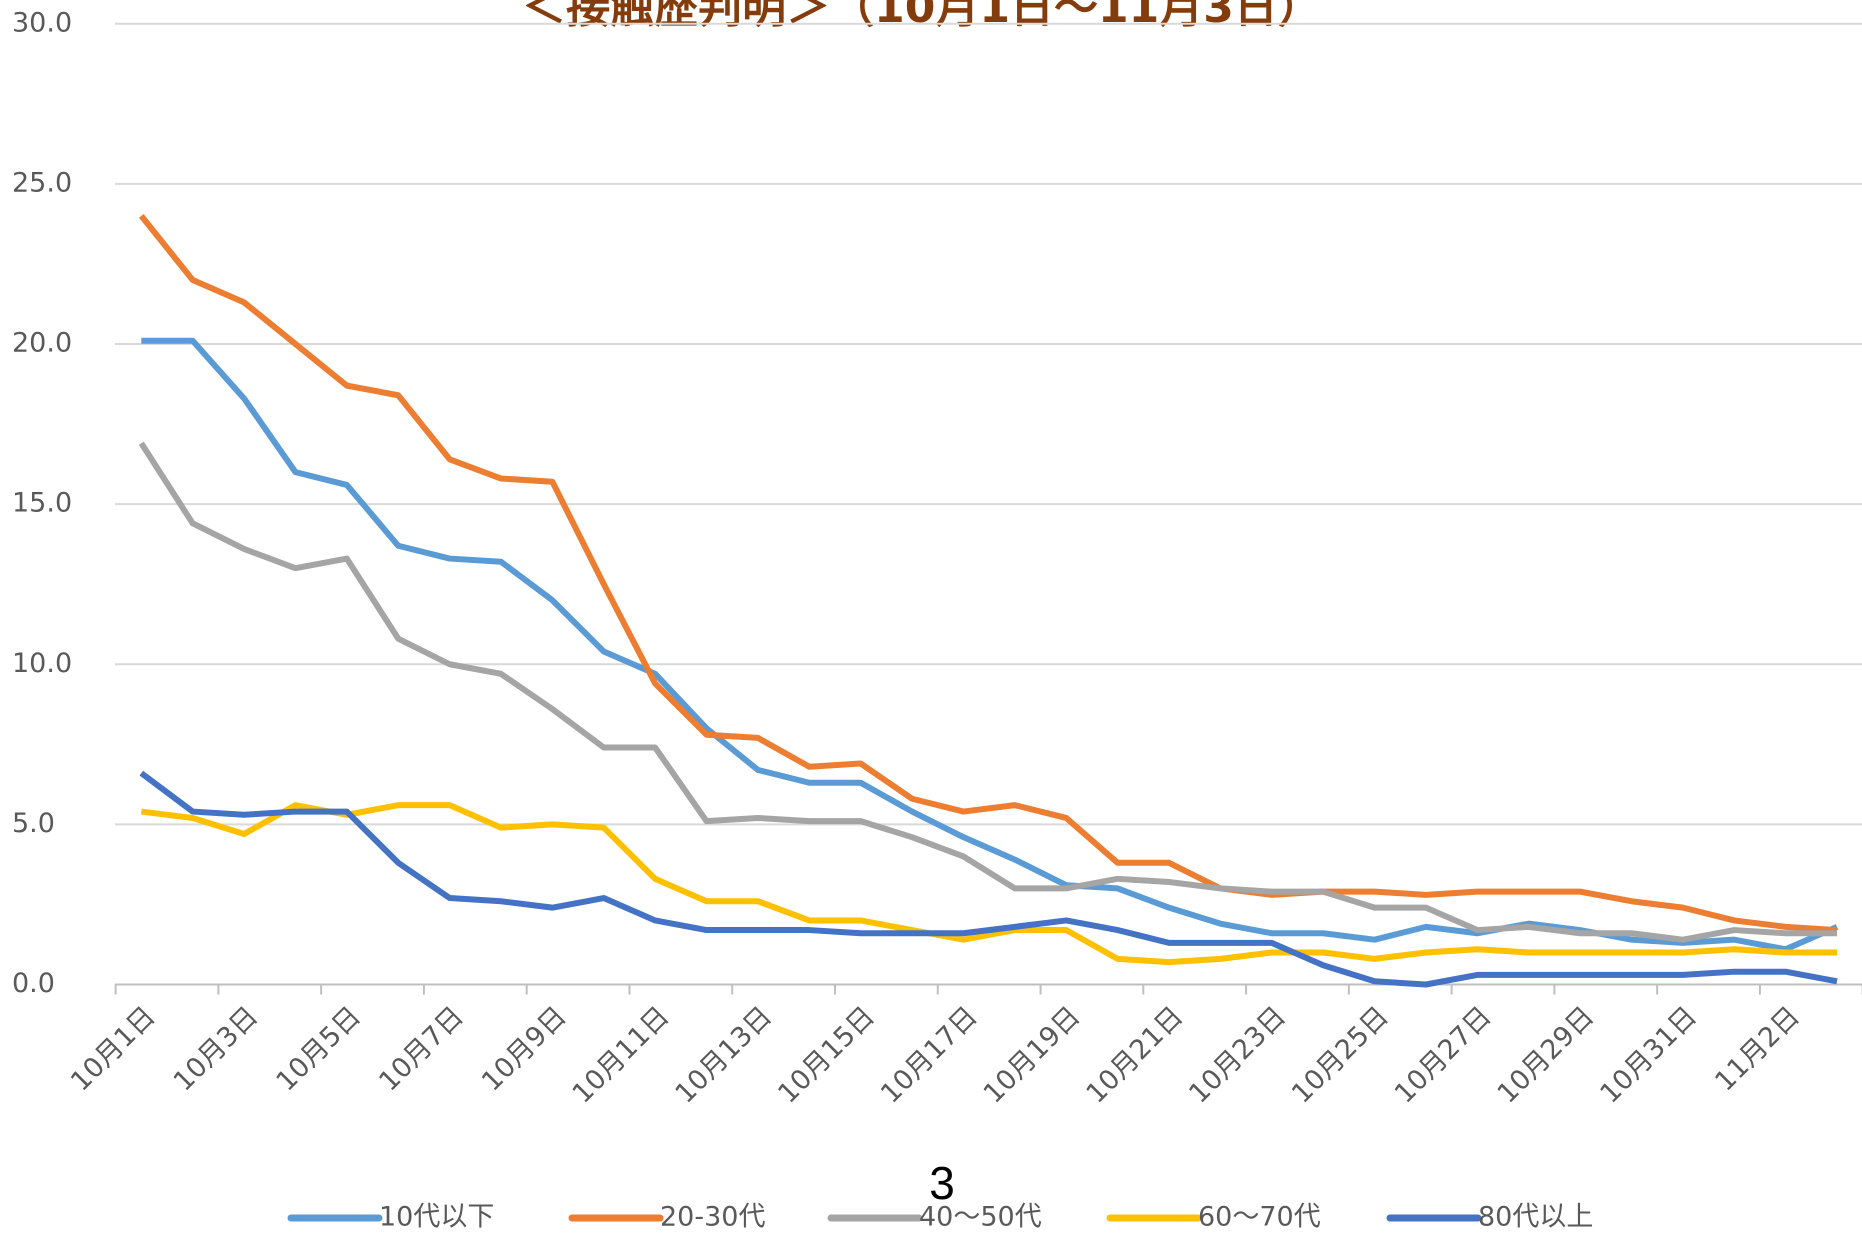 Image resolution: width=1862 pixels, height=1236 pixels. Describe the element at coordinates (1237, 1055) in the screenshot. I see `x-tick-label: 10月23日` at that location.